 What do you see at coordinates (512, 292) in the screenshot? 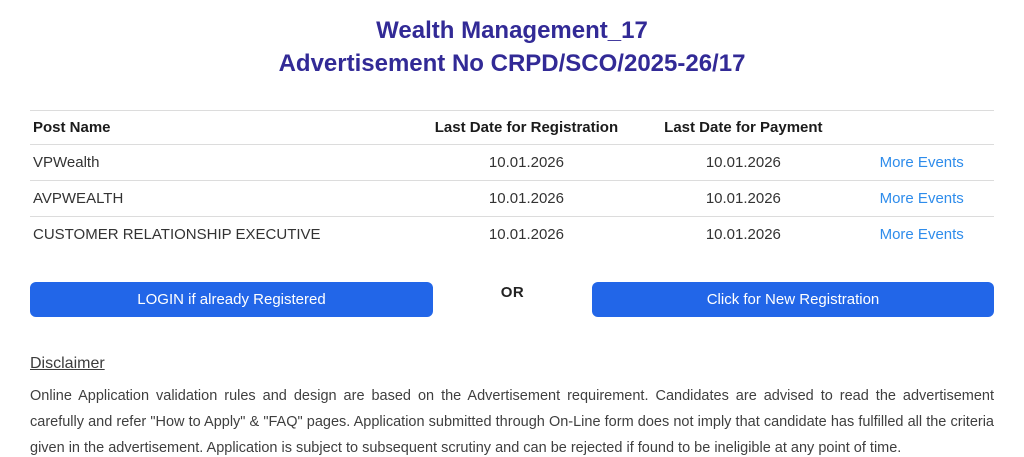
I see `or-separator-label: OR` at bounding box center [512, 292].